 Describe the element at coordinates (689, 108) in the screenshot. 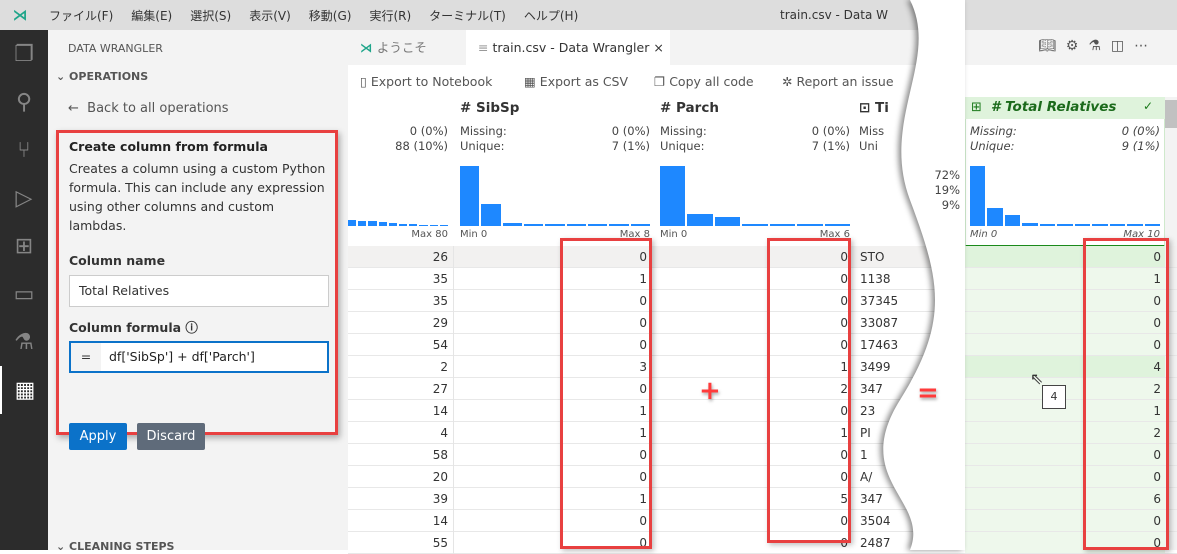

I see `parch-header: # Parch` at that location.